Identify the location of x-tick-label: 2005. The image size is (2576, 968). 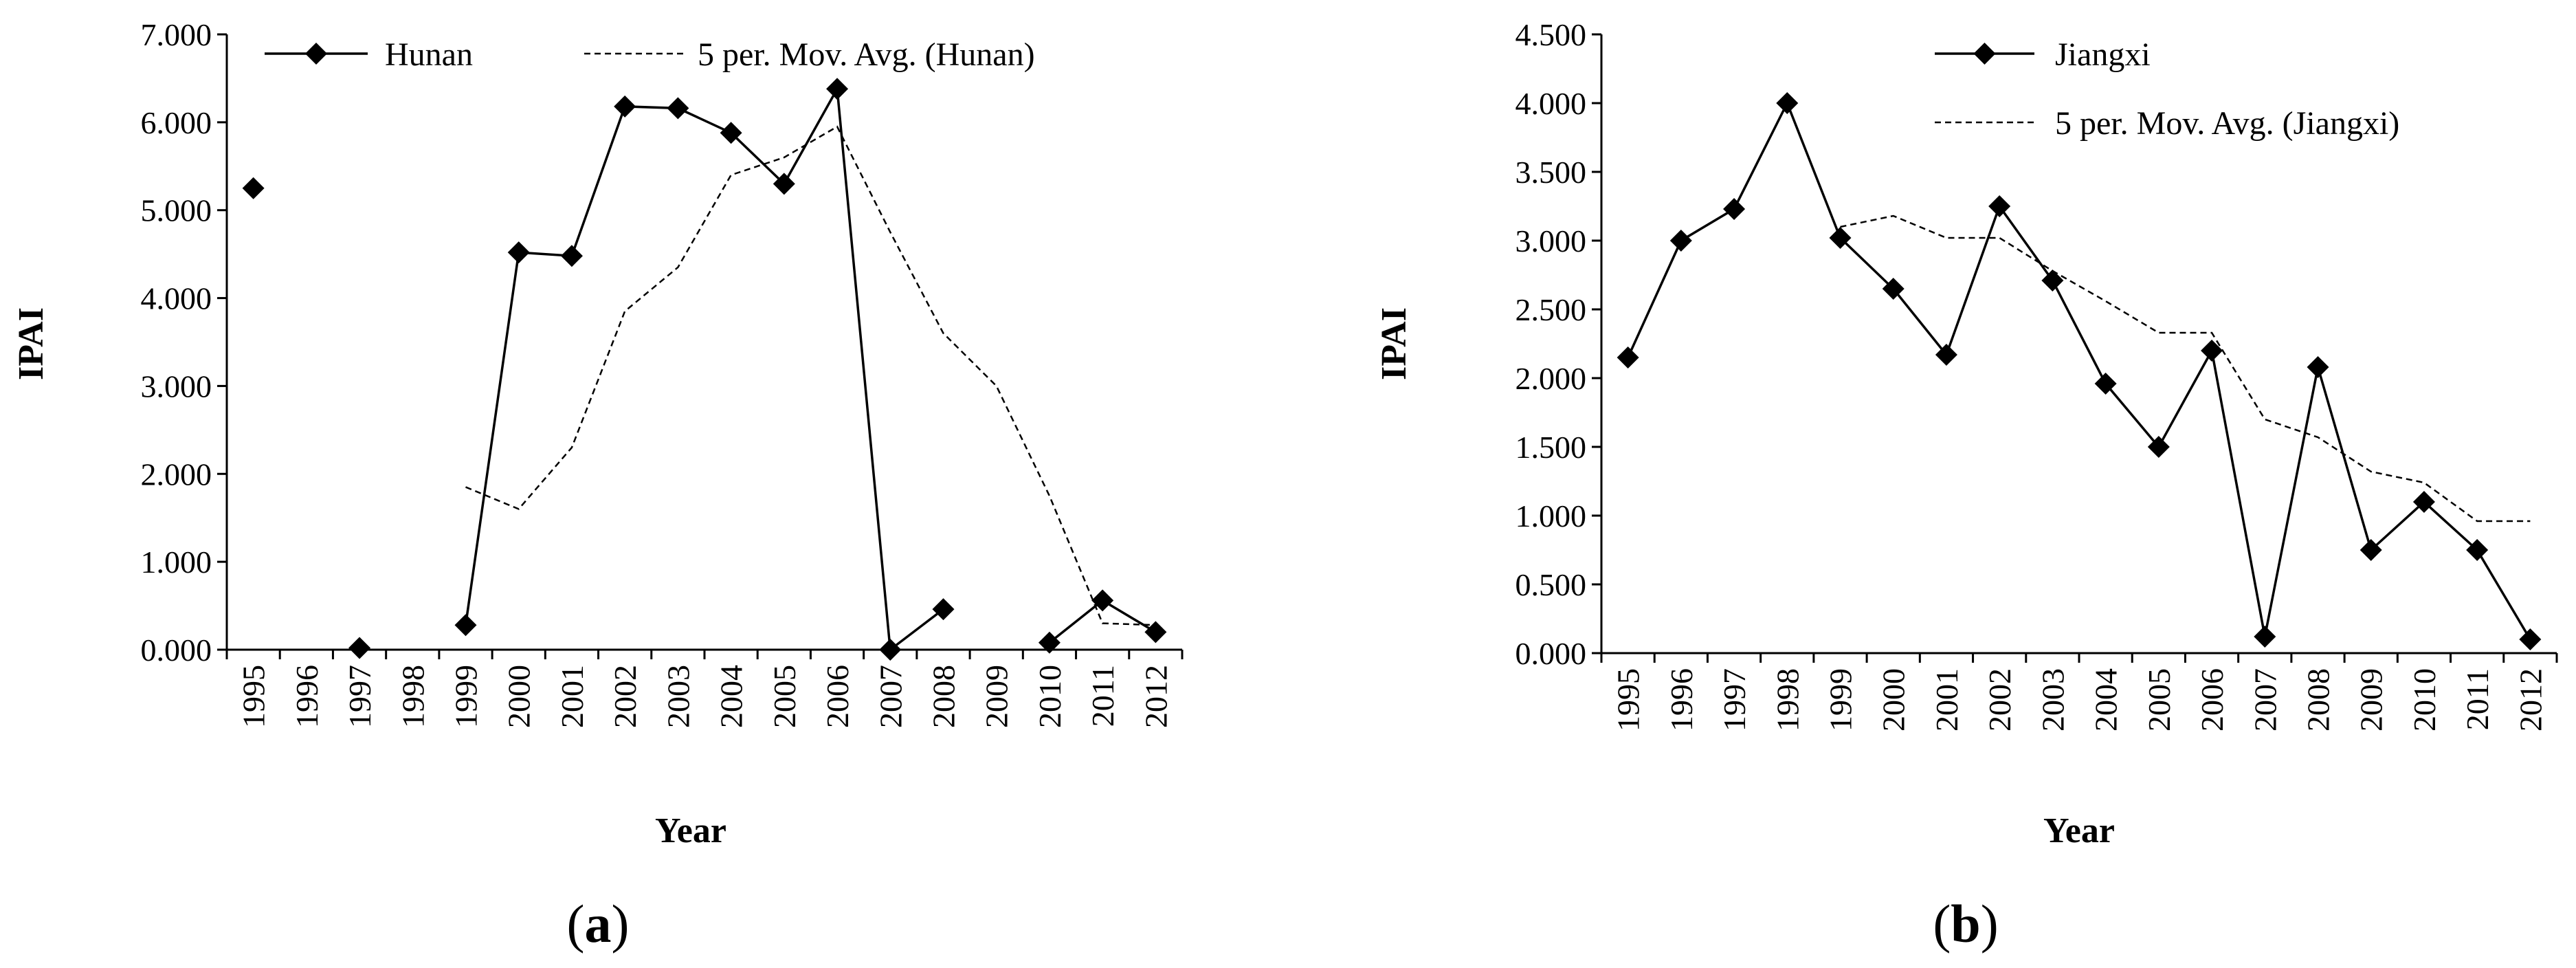
(2159, 700).